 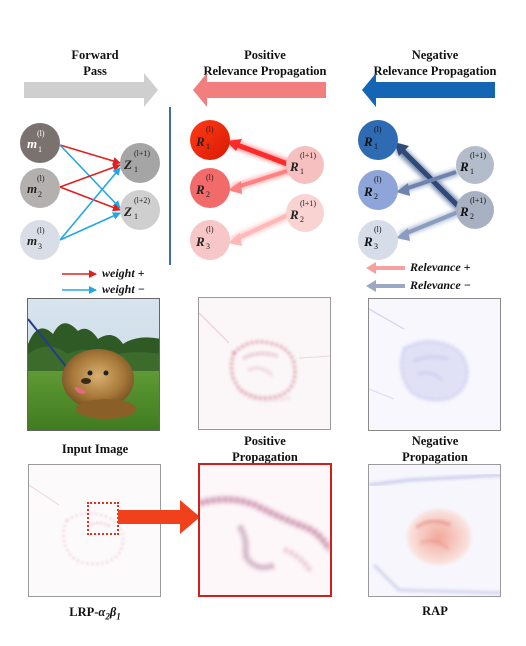 What do you see at coordinates (95, 449) in the screenshot?
I see `caption-input-image: Input Image` at bounding box center [95, 449].